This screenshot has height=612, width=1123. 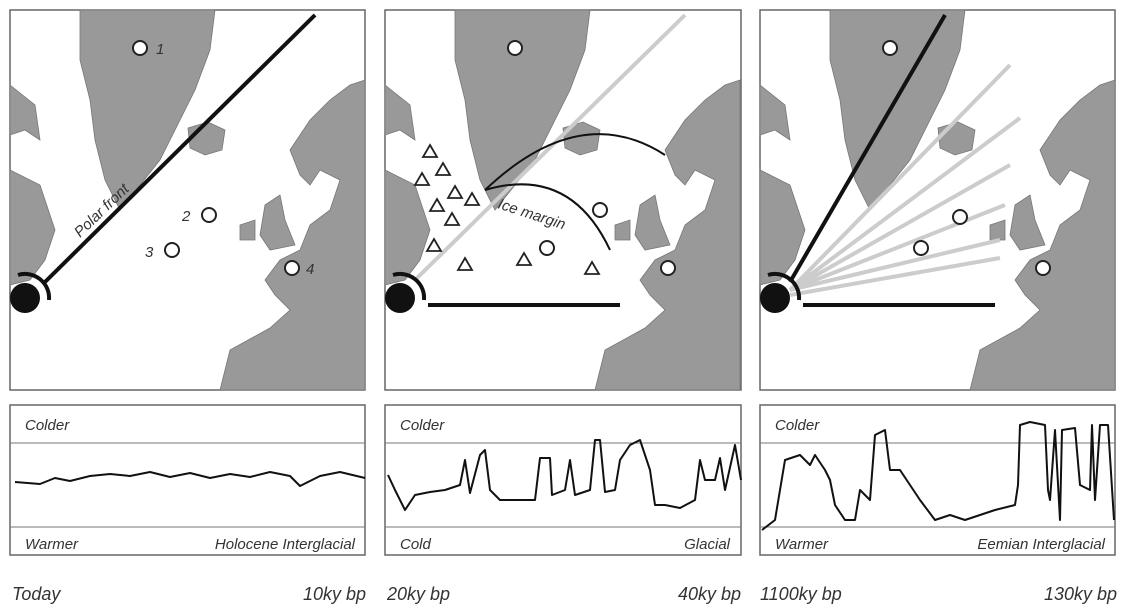 What do you see at coordinates (1041, 544) in the screenshot?
I see `lower-right-label: Eemian Interglacial` at bounding box center [1041, 544].